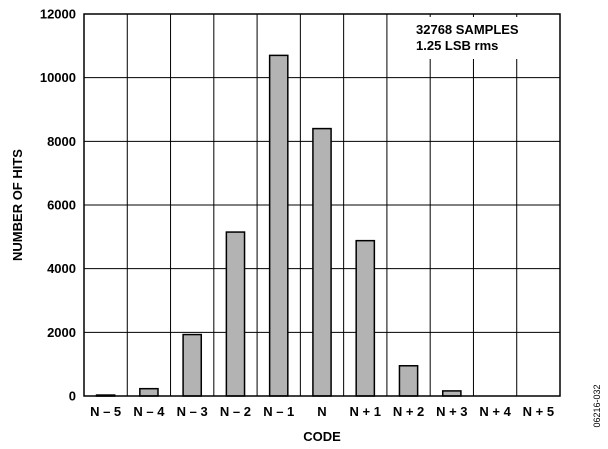  Describe the element at coordinates (451, 411) in the screenshot. I see `x-tick-label: N + 3` at that location.